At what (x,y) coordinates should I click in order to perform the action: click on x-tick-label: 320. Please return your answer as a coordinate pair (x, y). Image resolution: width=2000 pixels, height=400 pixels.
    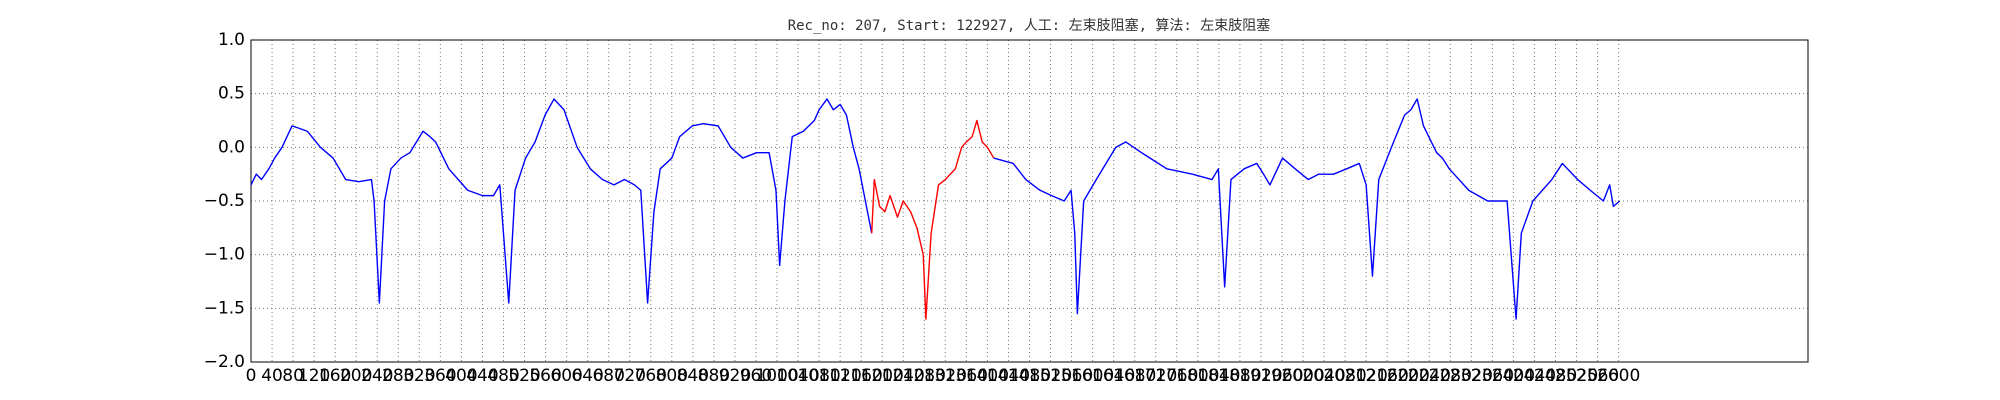
    Looking at the image, I should click on (419, 376).